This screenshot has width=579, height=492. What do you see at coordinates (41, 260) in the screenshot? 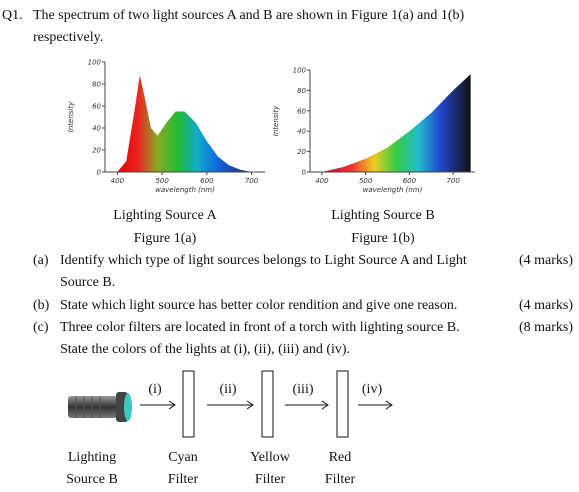
I see `question-label: (a)` at bounding box center [41, 260].